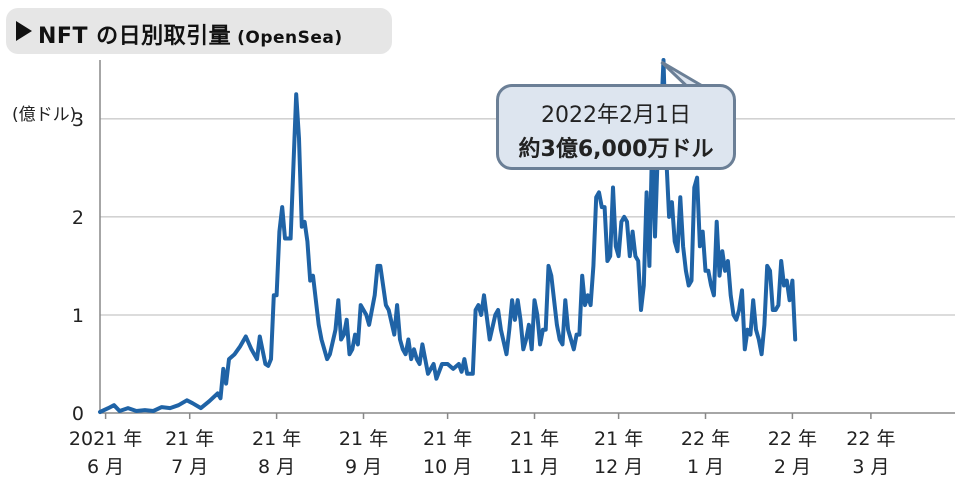 The width and height of the screenshot is (980, 490). I want to click on chart-title: NFT の日別取引量 (OpenSea), so click(190, 34).